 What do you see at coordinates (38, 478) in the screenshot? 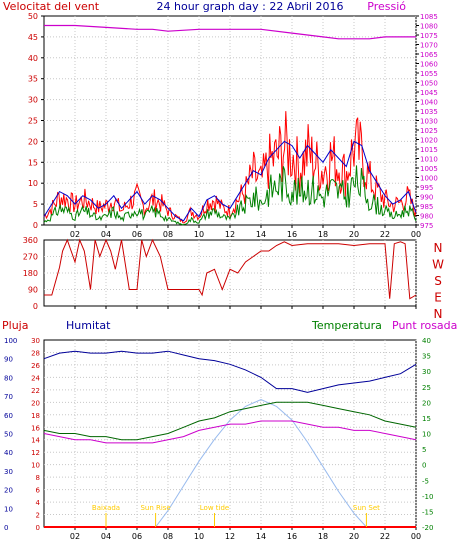
I see `rain-y-tick-label: 8` at bounding box center [38, 478].